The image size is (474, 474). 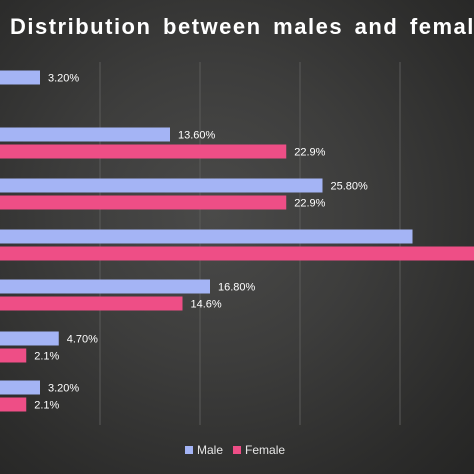 What do you see at coordinates (206, 305) in the screenshot?
I see `data-label-female-4: 14.6%` at bounding box center [206, 305].